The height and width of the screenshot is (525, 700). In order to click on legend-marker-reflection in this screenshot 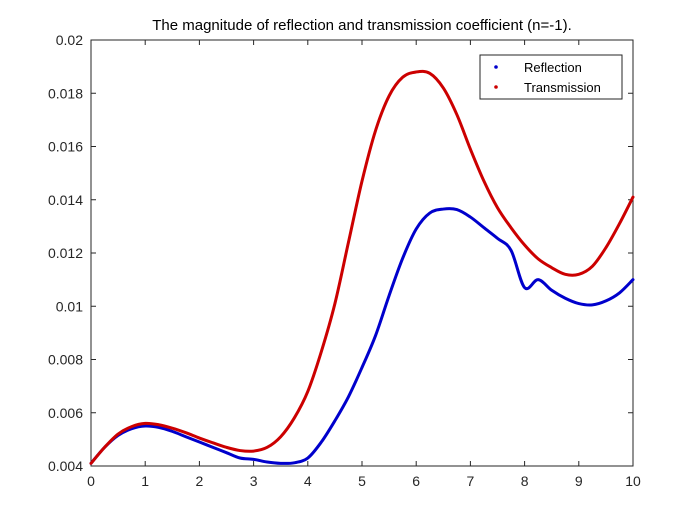, I will do `click(496, 67)`.